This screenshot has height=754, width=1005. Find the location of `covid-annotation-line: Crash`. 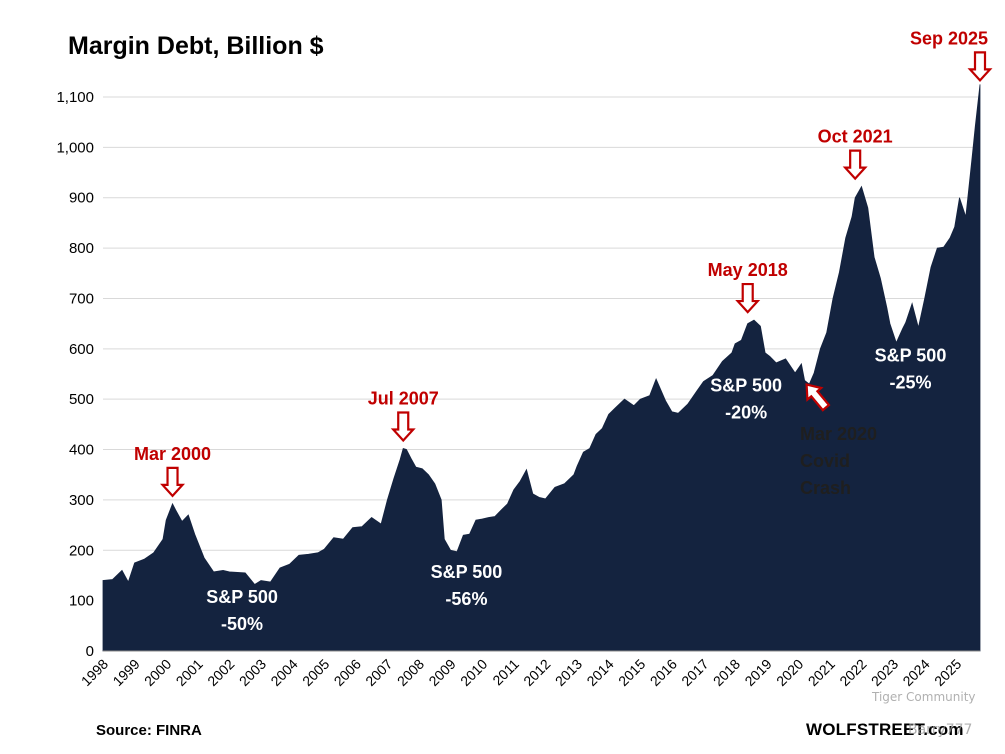

covid-annotation-line: Crash is located at coordinates (825, 488).